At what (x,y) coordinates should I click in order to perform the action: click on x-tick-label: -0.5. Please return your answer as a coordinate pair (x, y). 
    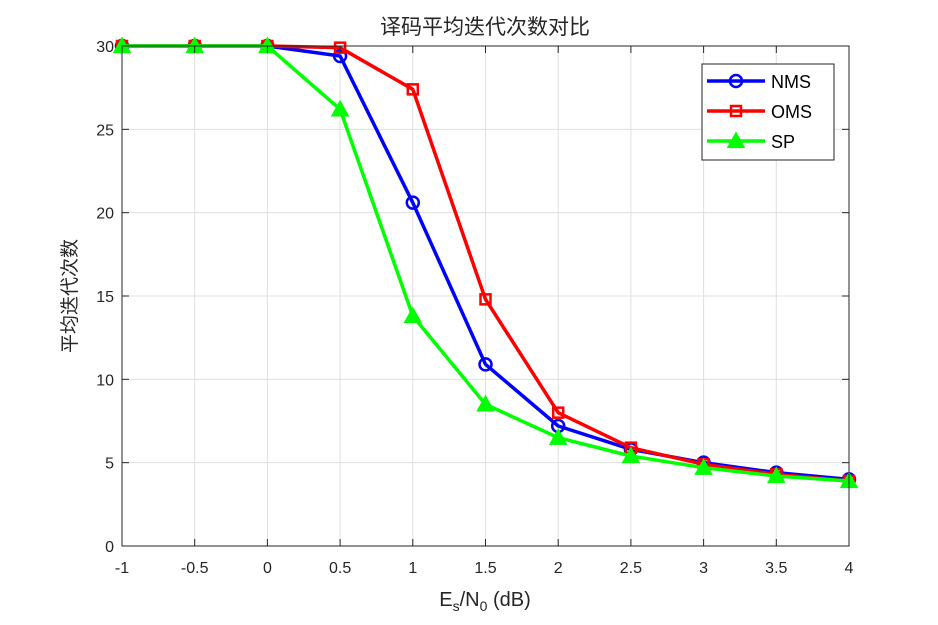
    Looking at the image, I should click on (195, 568).